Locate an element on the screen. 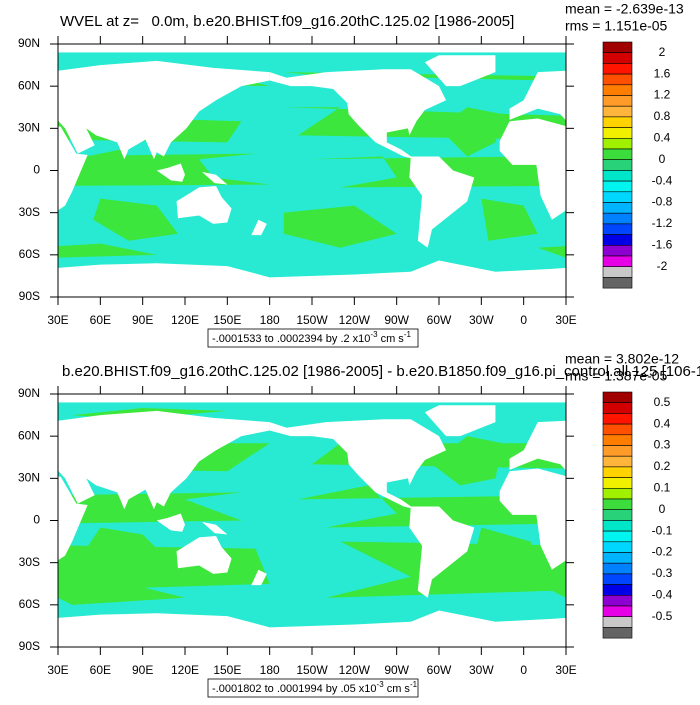 The height and width of the screenshot is (705, 700). lon-tick-label: 150W is located at coordinates (312, 320).